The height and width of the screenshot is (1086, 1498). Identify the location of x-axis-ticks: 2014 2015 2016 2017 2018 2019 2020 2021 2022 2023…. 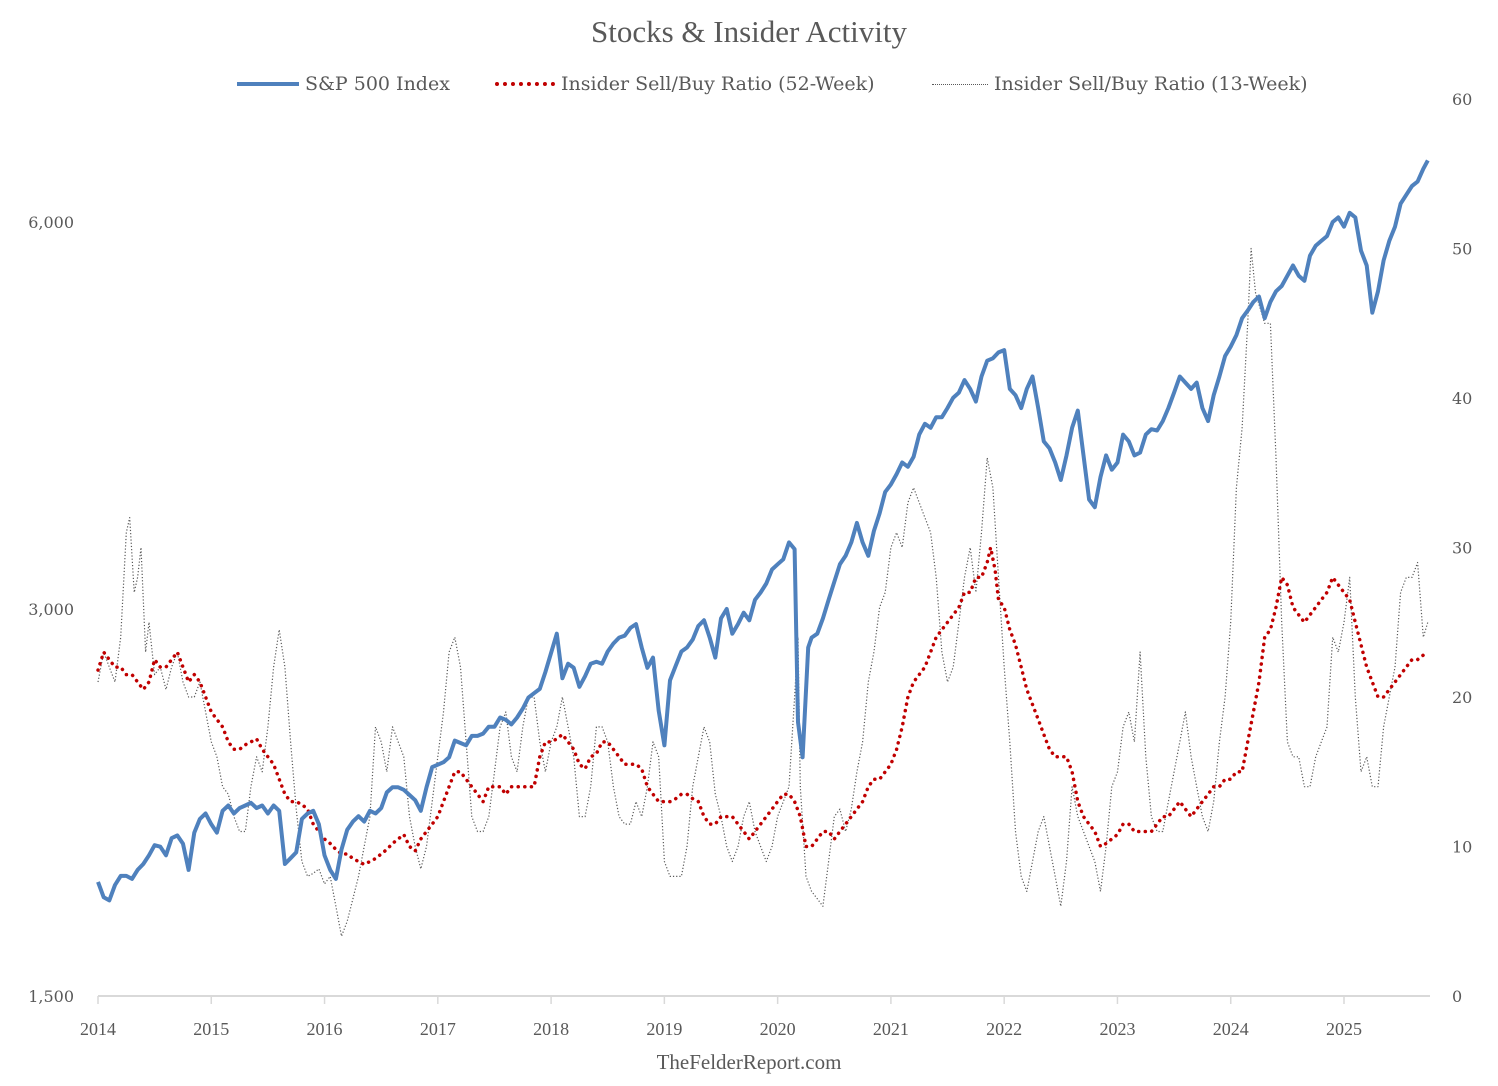
(721, 1017).